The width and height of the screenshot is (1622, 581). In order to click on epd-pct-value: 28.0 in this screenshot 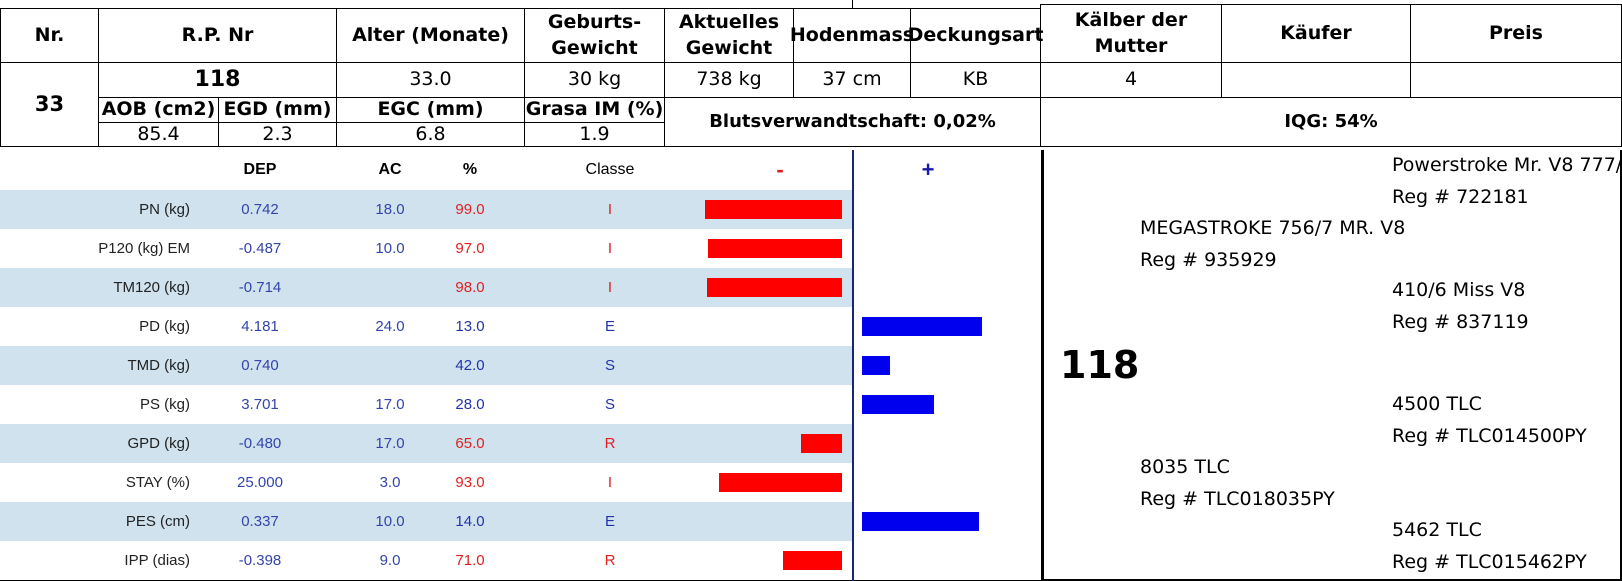, I will do `click(470, 404)`.